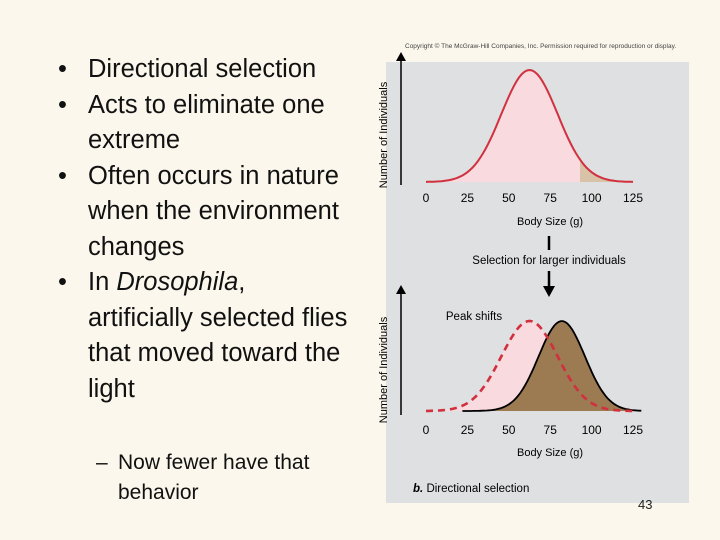  Describe the element at coordinates (401, 56) in the screenshot. I see `top-y-axis-arrowhead` at that location.